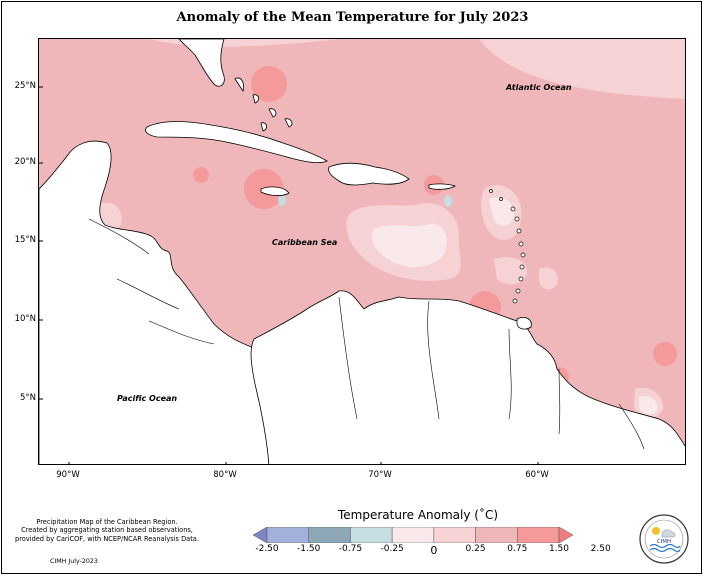 The image size is (705, 577). I want to click on credit-date: CIMH July-2023, so click(74, 561).